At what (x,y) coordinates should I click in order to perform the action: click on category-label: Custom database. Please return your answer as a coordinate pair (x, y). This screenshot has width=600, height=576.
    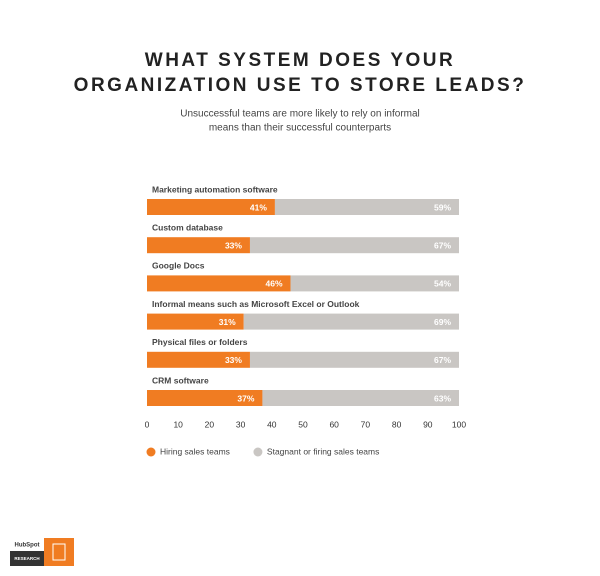
    Looking at the image, I should click on (187, 227).